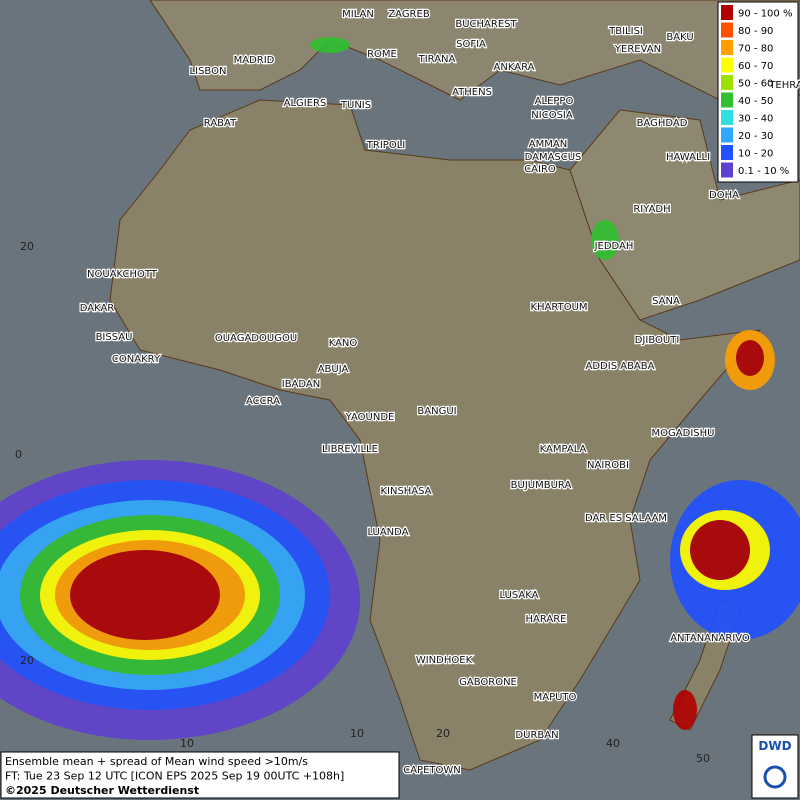 Image resolution: width=800 pixels, height=800 pixels. Describe the element at coordinates (443, 733) in the screenshot. I see `lon-label: 20` at that location.